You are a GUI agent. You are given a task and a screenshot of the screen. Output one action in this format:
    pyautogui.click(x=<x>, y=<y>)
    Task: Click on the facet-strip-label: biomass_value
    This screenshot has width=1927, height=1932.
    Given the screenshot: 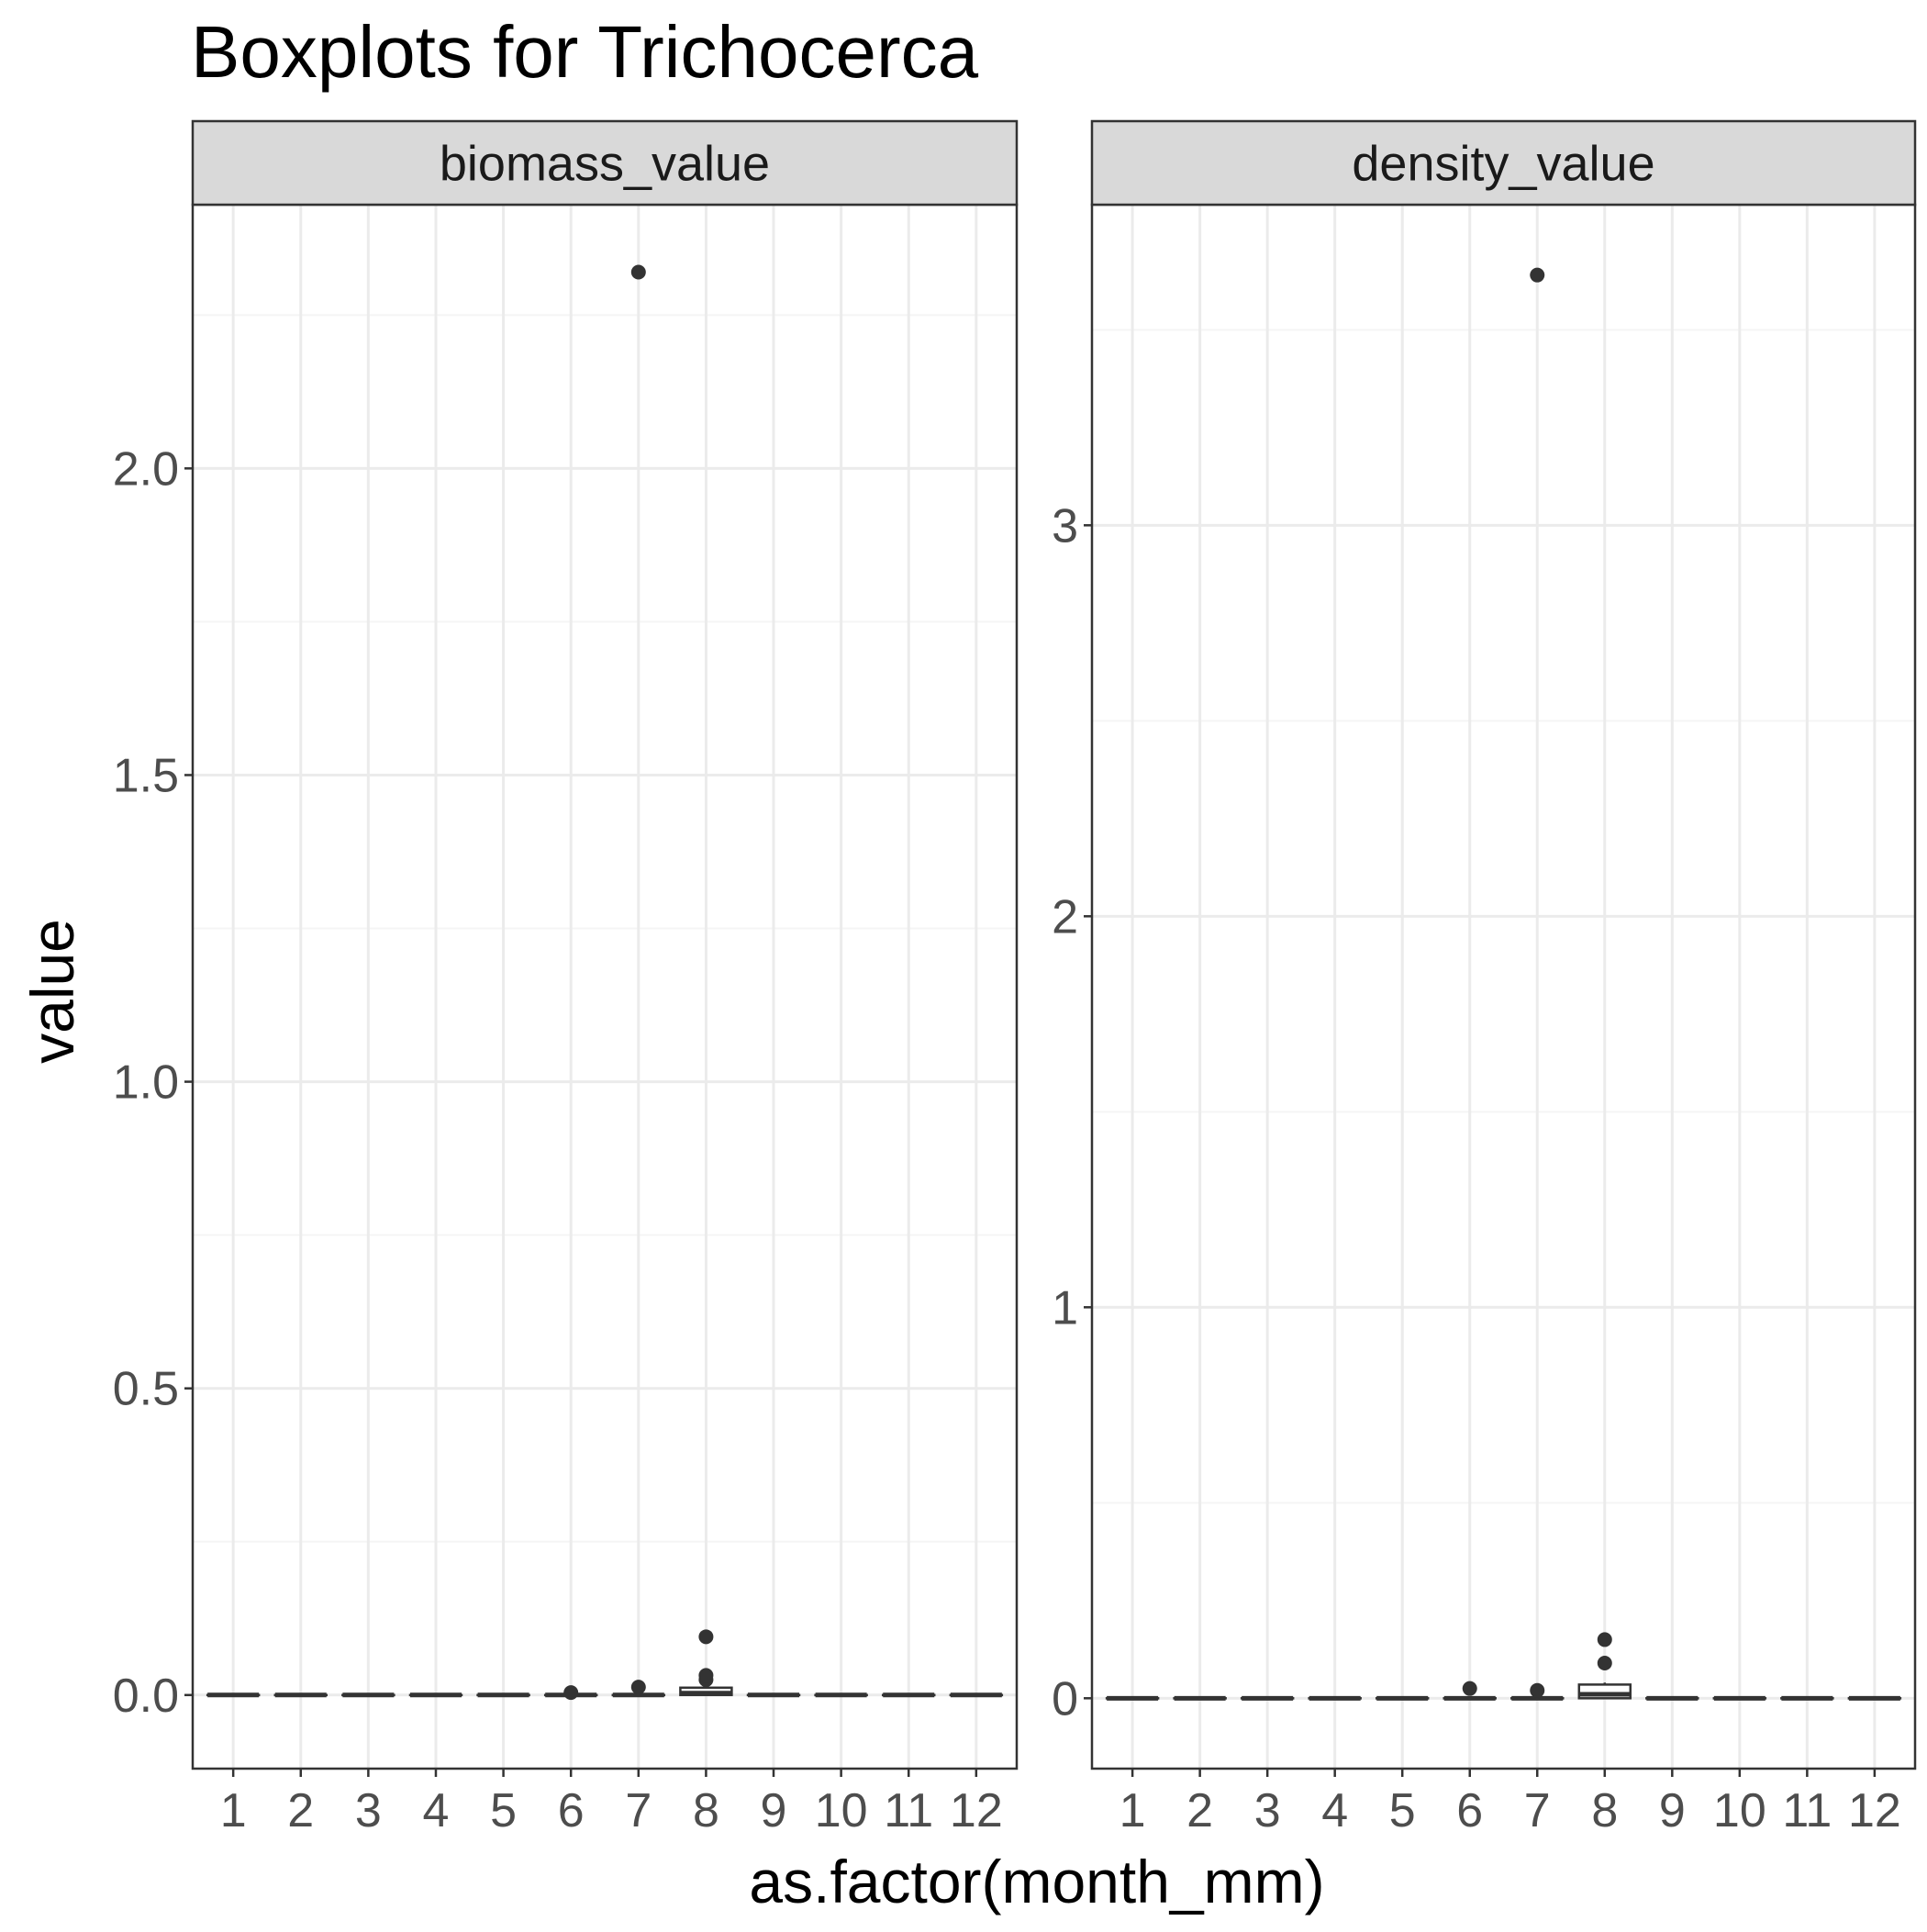 What is the action you would take?
    pyautogui.click(x=605, y=164)
    